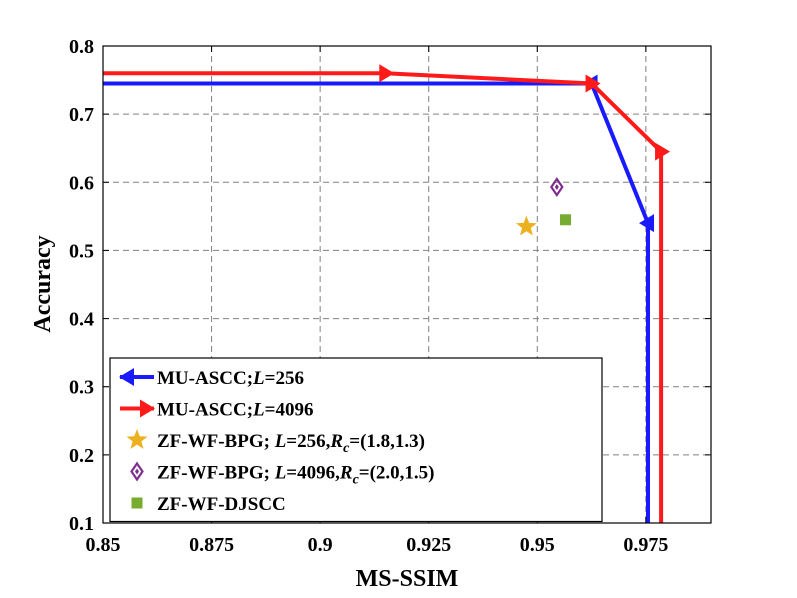  What do you see at coordinates (230, 378) in the screenshot?
I see `legend-label: MU-ASCC;L=256` at bounding box center [230, 378].